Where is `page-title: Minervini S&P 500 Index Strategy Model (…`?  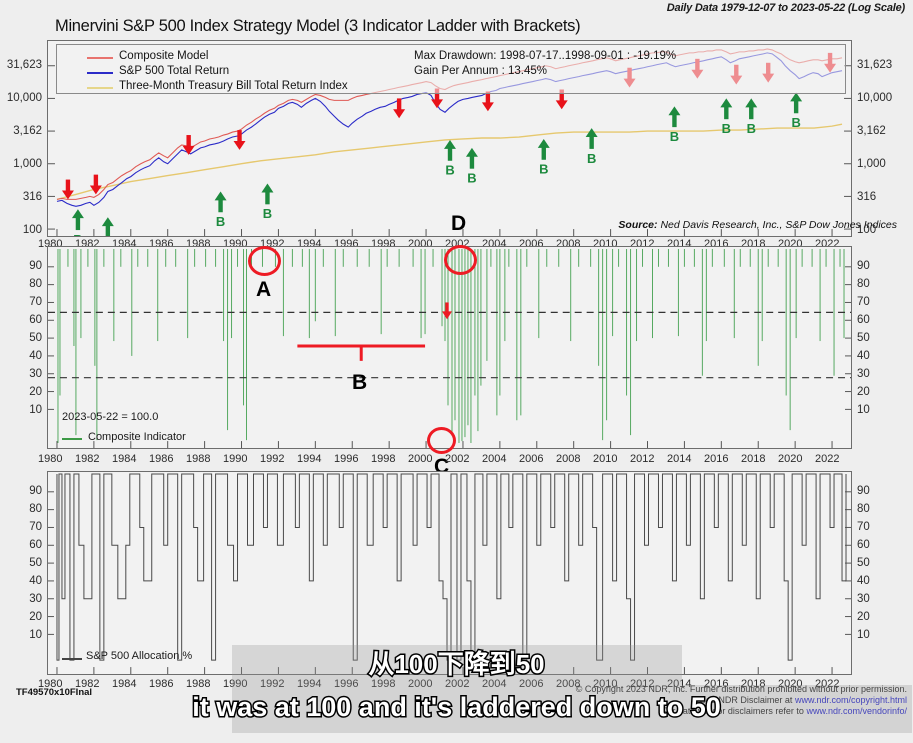 page-title: Minervini S&P 500 Index Strategy Model (… is located at coordinates (318, 26).